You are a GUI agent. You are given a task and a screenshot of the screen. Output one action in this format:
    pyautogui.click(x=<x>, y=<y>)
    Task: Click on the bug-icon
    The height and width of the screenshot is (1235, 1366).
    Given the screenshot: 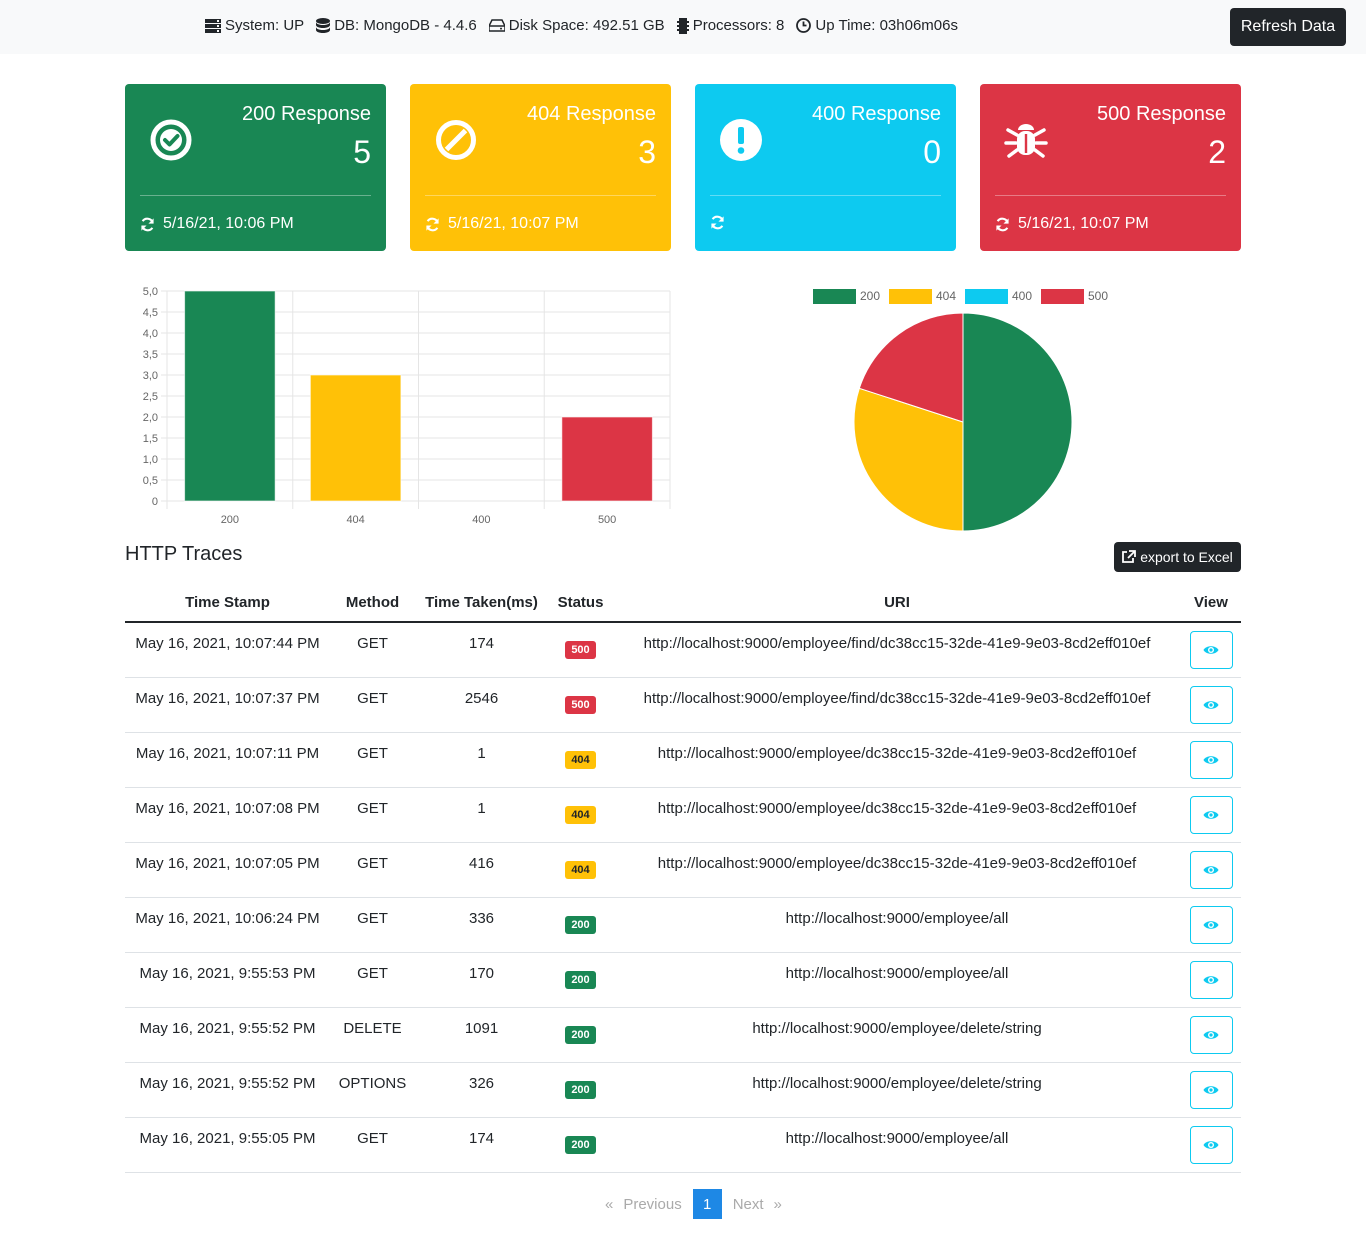 What is the action you would take?
    pyautogui.click(x=1026, y=141)
    